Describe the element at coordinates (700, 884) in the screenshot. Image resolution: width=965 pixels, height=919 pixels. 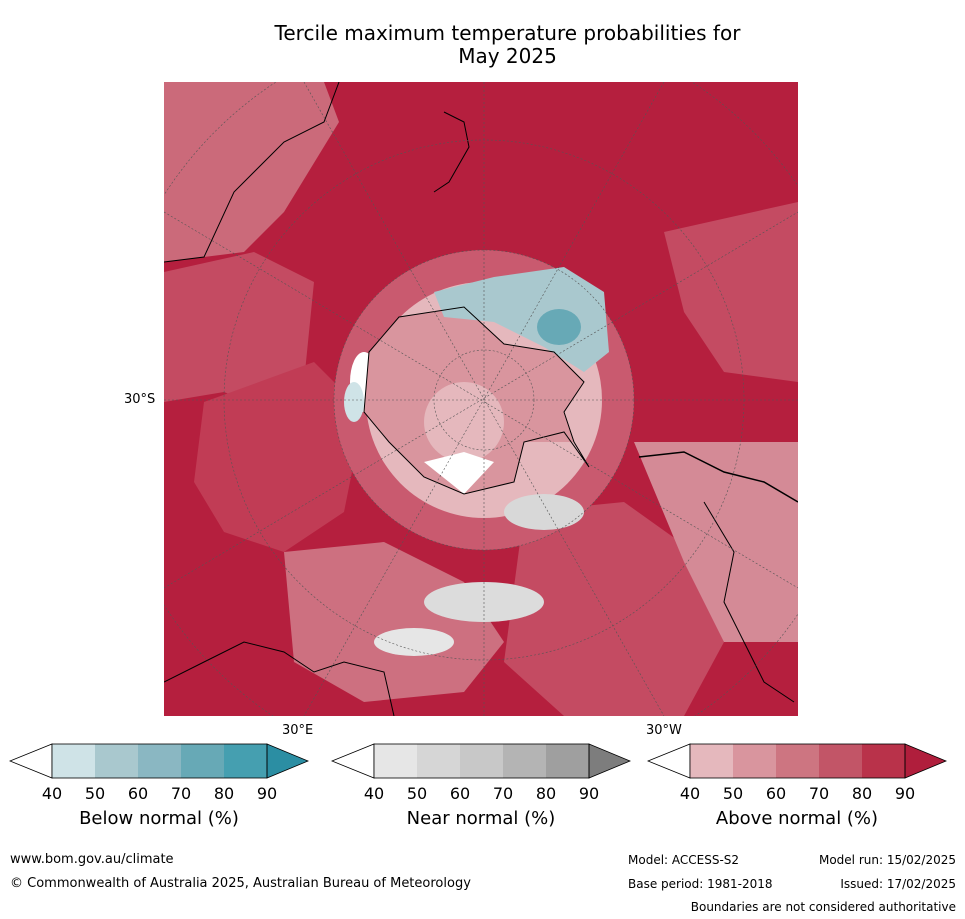
I see `footer-base-period: Base period: 1981-2018` at that location.